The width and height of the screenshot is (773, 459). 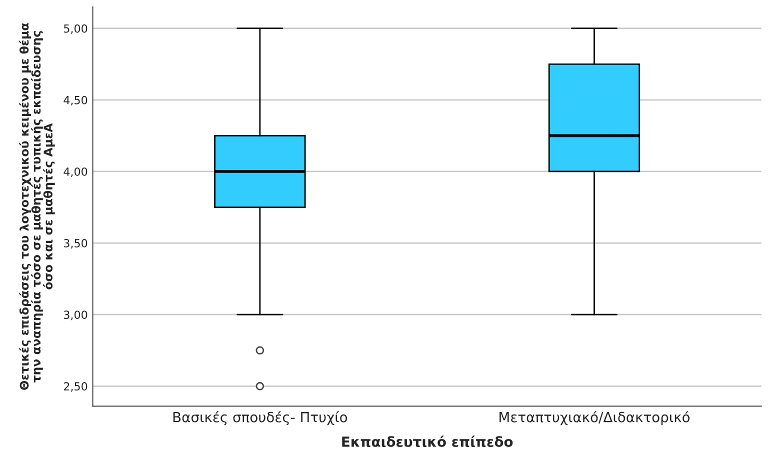 I want to click on y-tick-label: 4,50, so click(x=76, y=101).